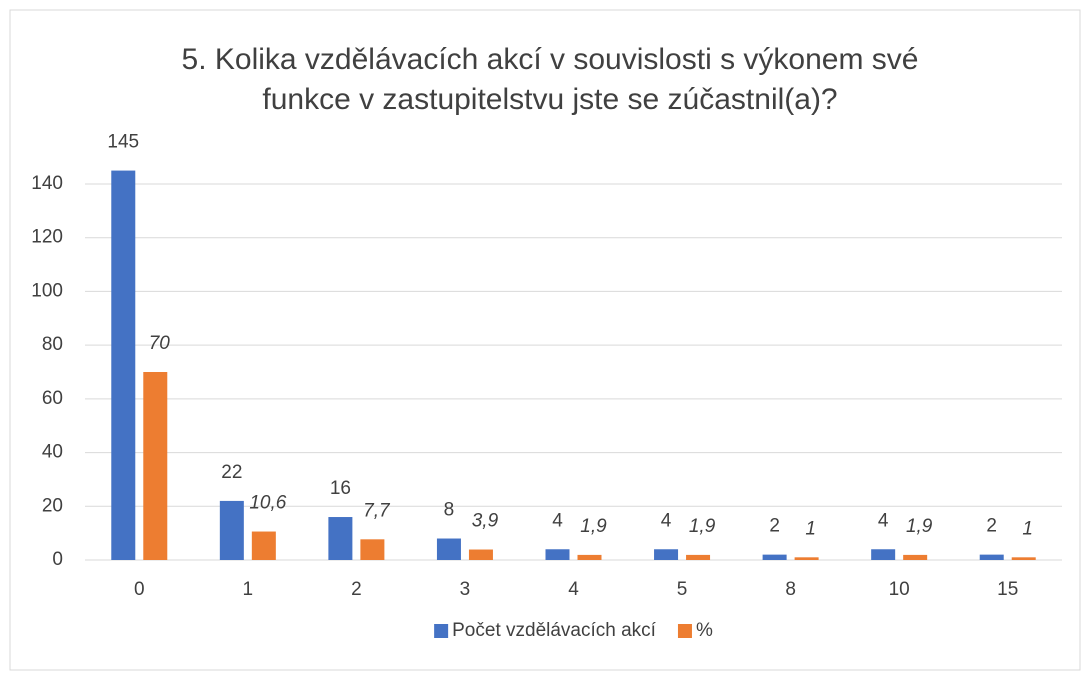  What do you see at coordinates (47, 183) in the screenshot?
I see `y-tick-label: 140` at bounding box center [47, 183].